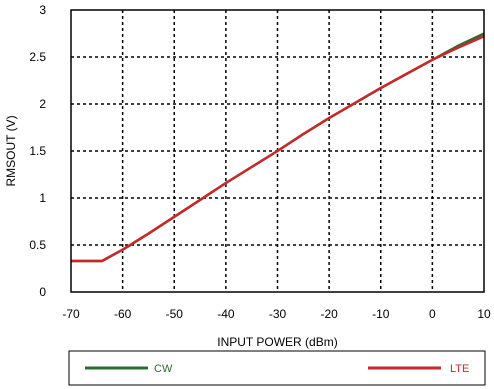  I want to click on x-tick-label: -20, so click(329, 314).